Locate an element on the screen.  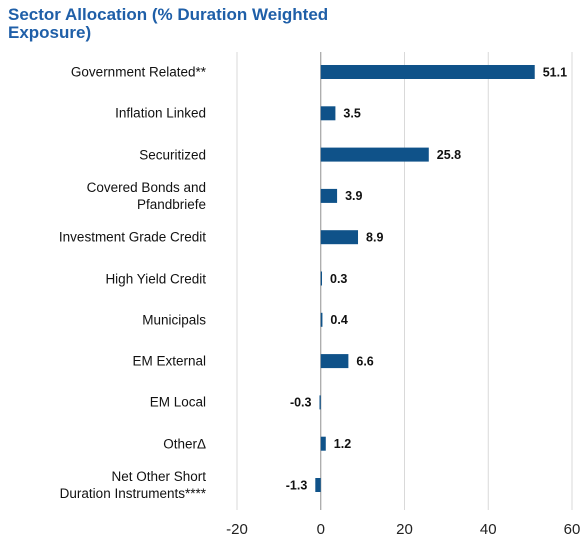
y-tick-label: High Yield Credit is located at coordinates (155, 278).